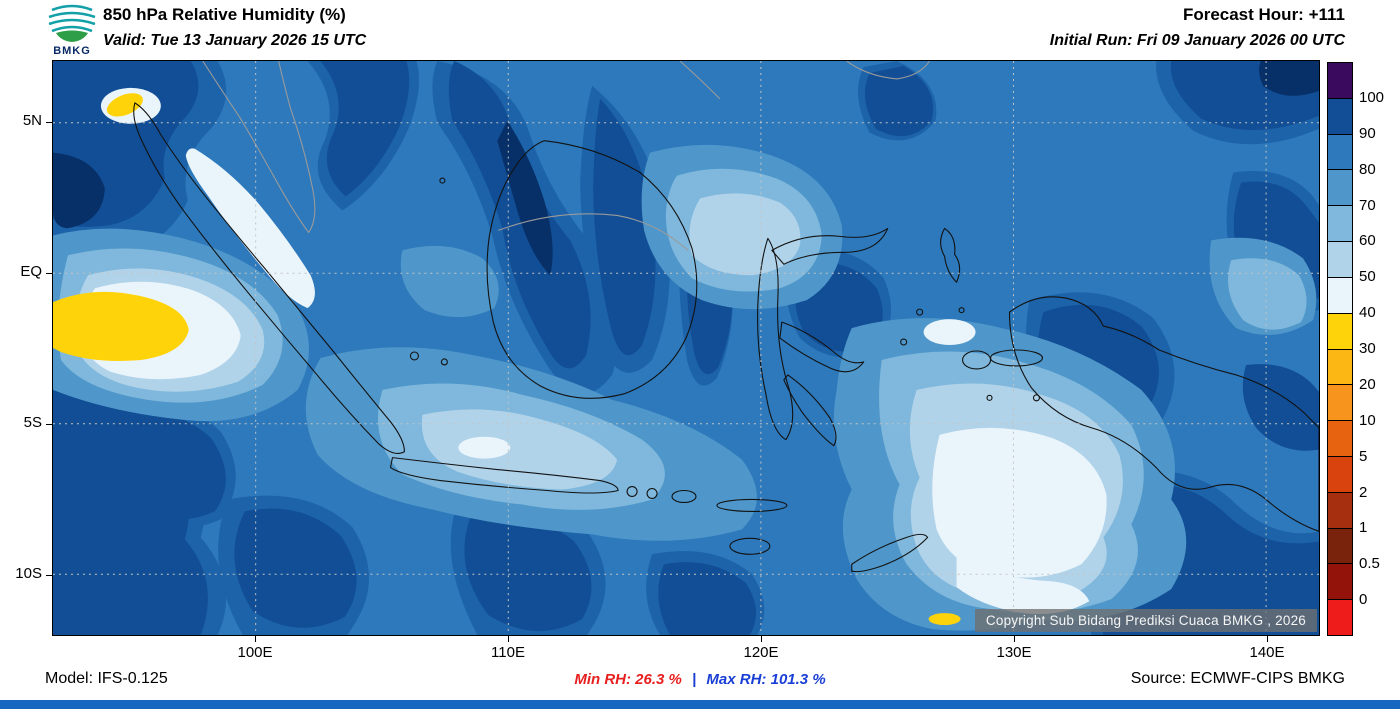 This screenshot has width=1400, height=709. Describe the element at coordinates (49, 123) in the screenshot. I see `lat-tick-5N` at that location.